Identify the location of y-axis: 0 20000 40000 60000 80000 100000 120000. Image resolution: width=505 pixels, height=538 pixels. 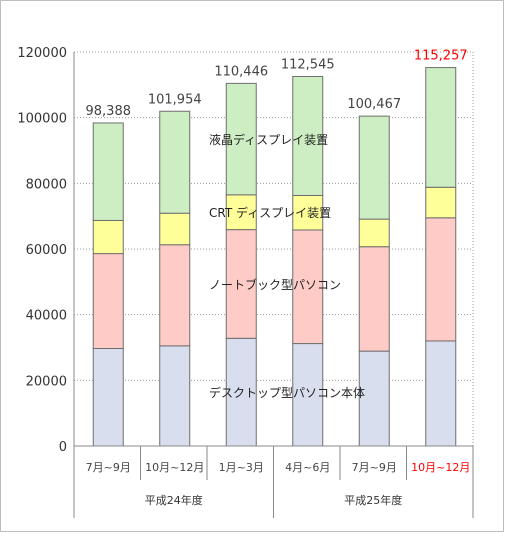
(46, 250).